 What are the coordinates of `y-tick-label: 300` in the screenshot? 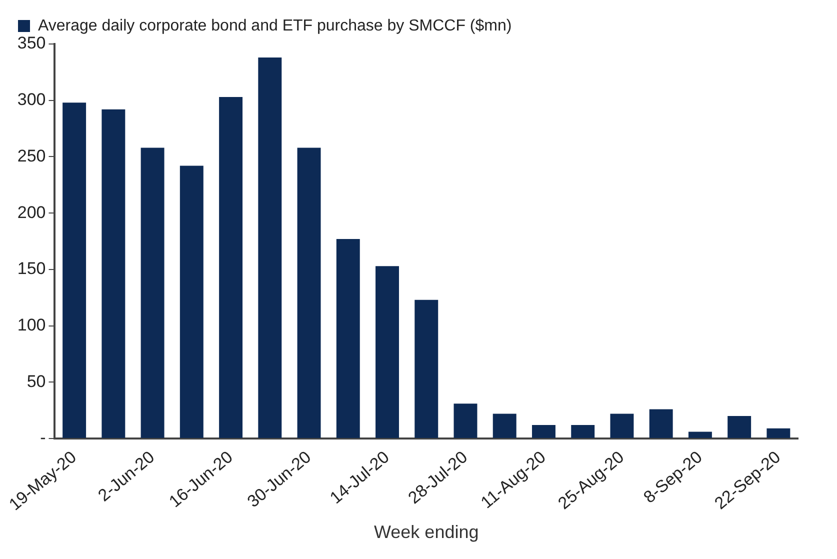 It's located at (31, 100).